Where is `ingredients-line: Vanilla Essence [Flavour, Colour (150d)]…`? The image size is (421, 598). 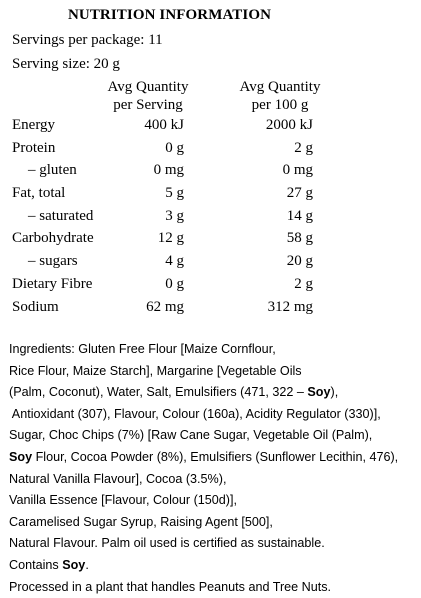 ingredients-line: Vanilla Essence [Flavour, Colour (150d)]… is located at coordinates (123, 500).